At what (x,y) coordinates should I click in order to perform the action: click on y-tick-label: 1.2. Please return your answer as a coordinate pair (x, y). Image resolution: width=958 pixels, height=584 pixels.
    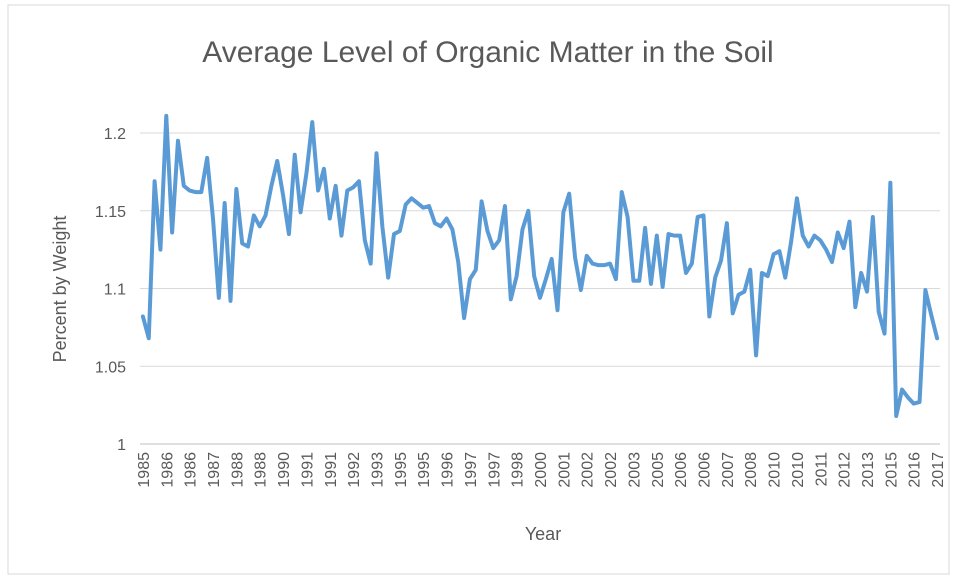
    Looking at the image, I should click on (115, 134).